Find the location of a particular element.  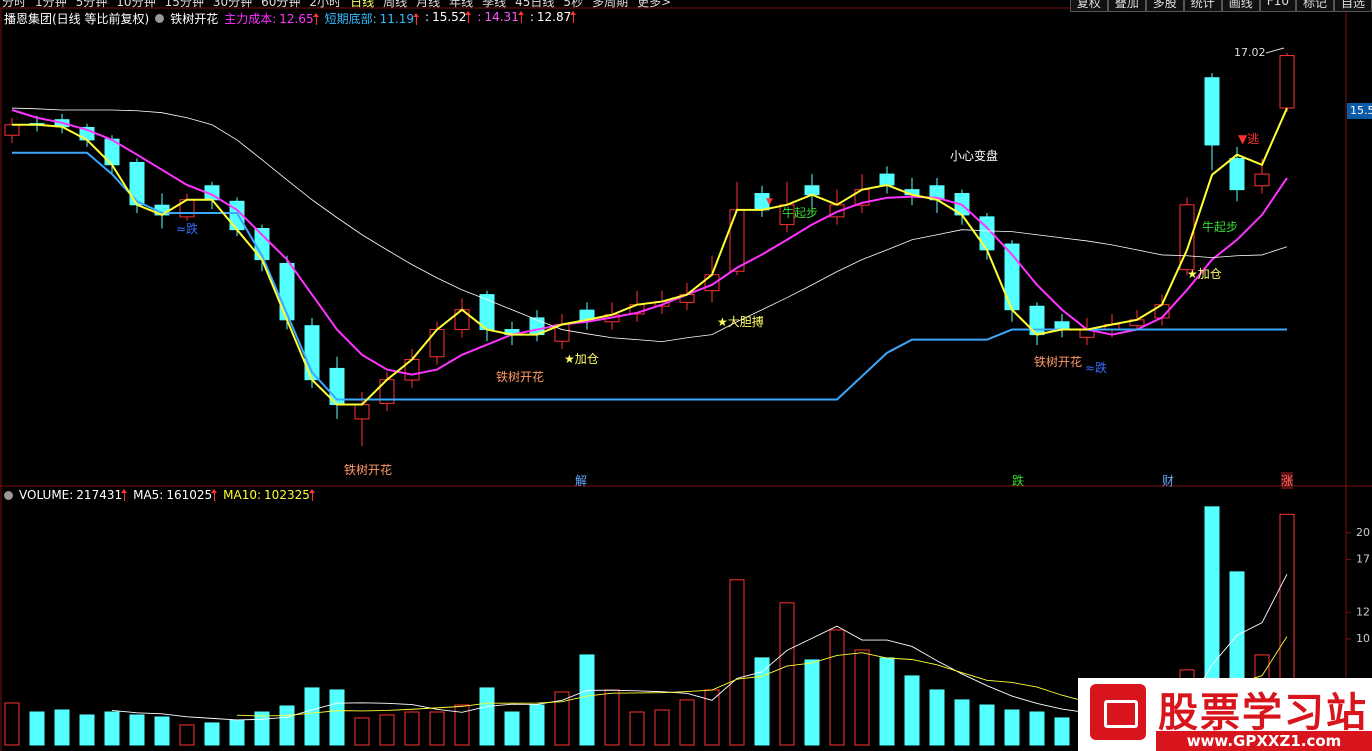

toolbar-button: 多股 is located at coordinates (1164, 6).